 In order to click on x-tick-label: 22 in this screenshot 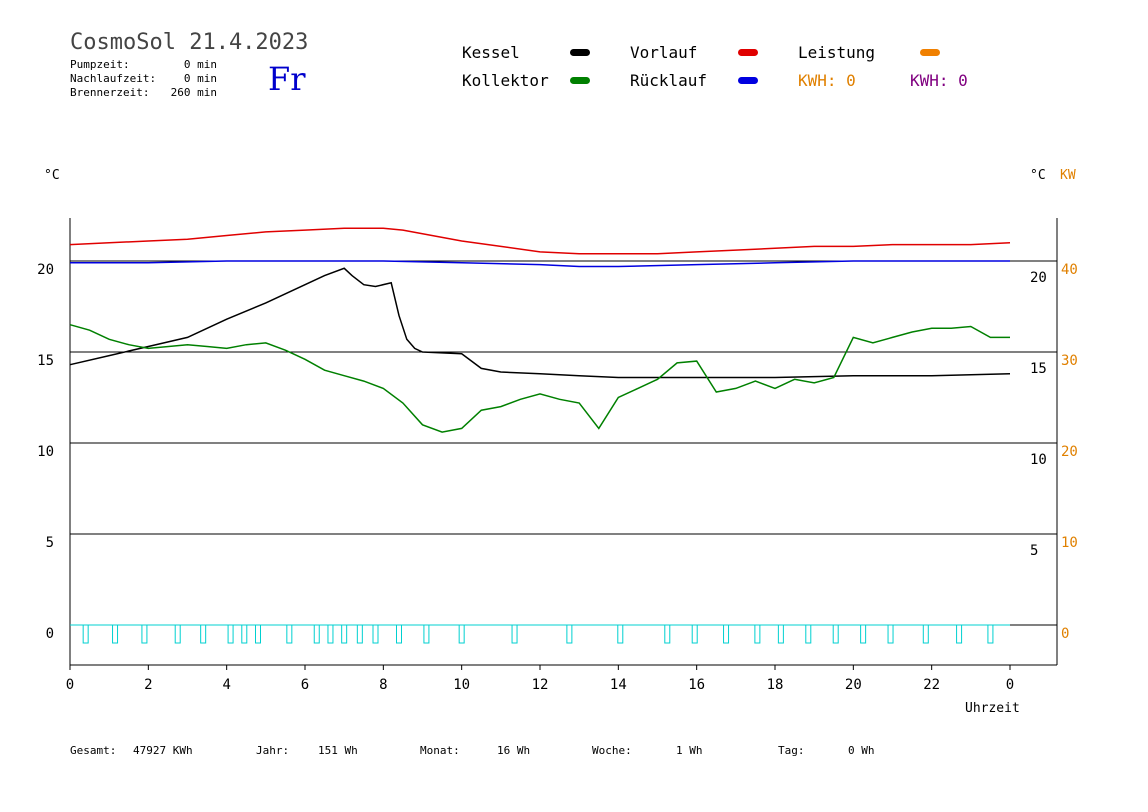, I will do `click(931, 685)`.